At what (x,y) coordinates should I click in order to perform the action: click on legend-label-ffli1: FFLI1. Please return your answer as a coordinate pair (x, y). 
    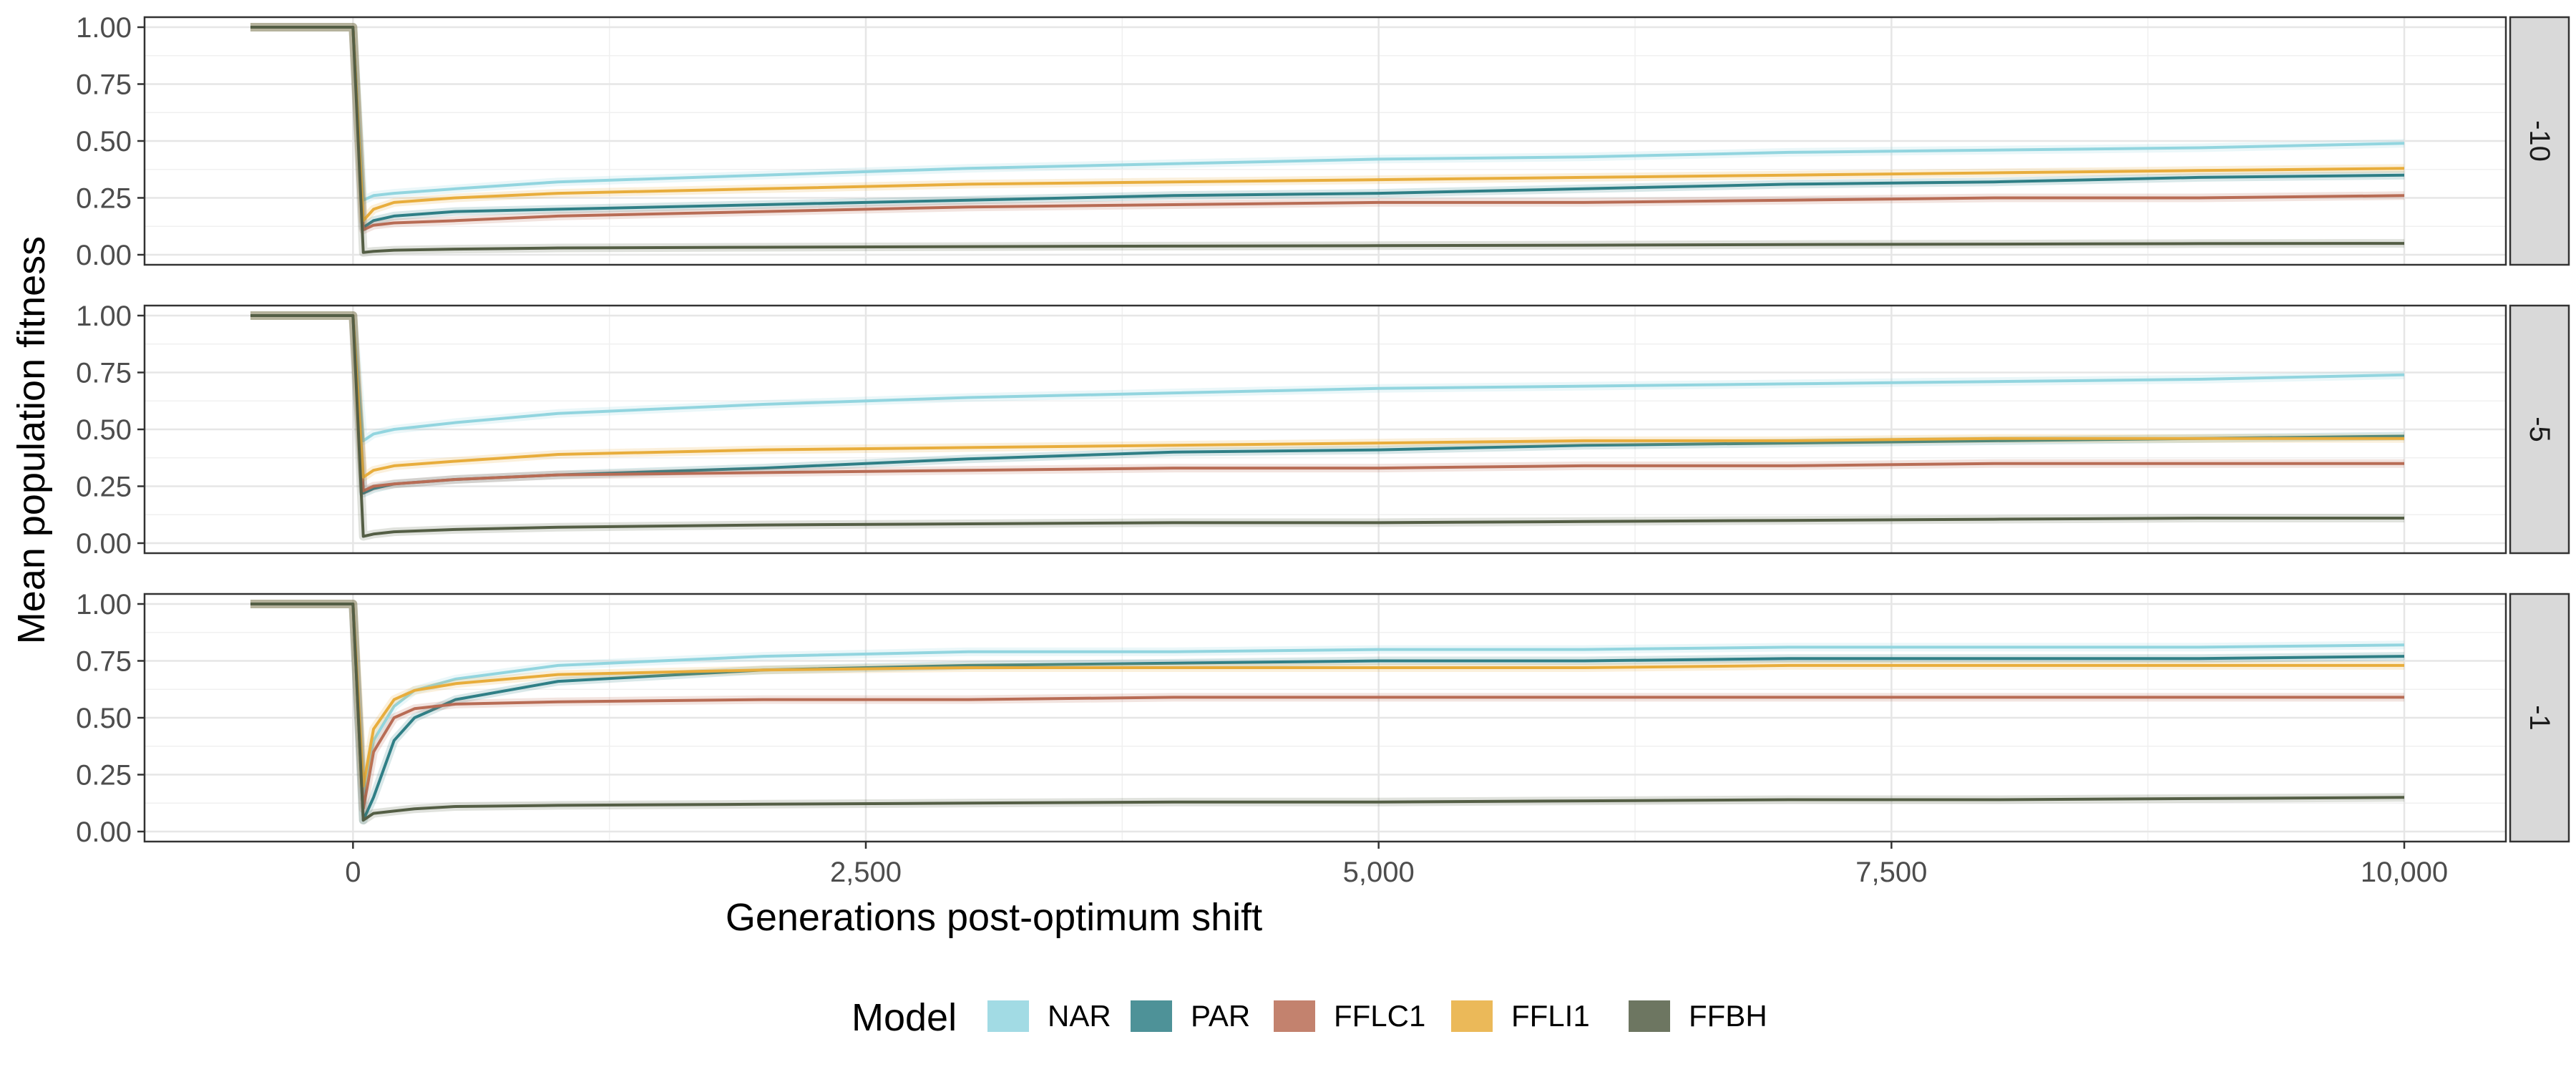
    Looking at the image, I should click on (1550, 1016).